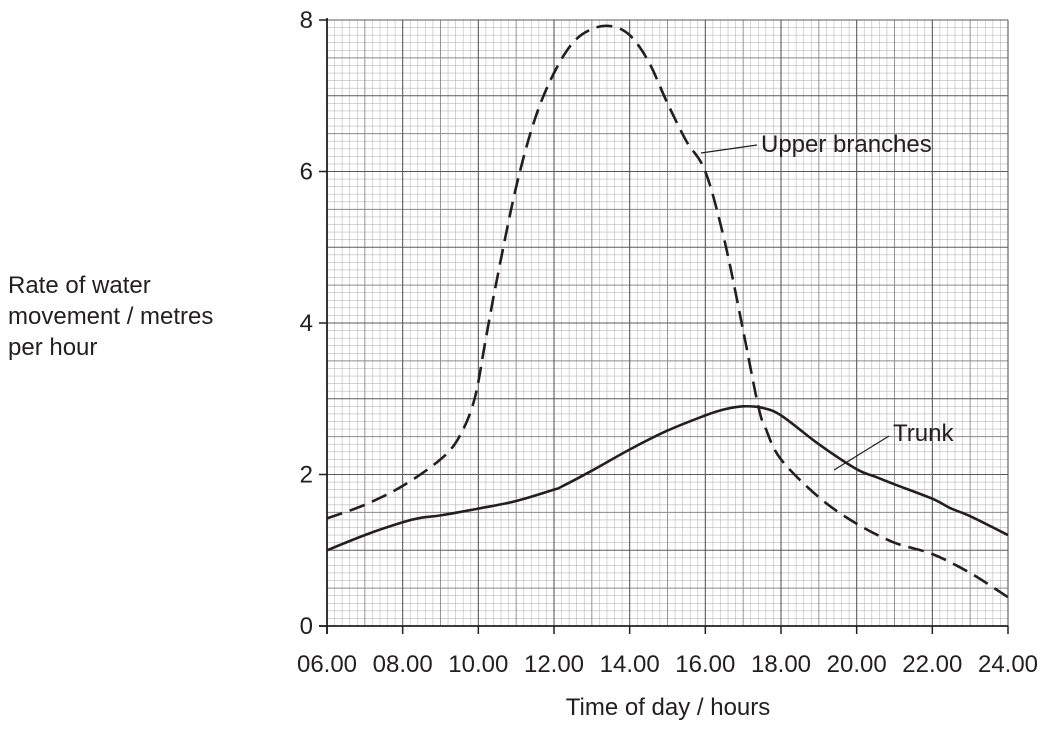  I want to click on annotations: Upper branches Trunk, so click(827, 301).